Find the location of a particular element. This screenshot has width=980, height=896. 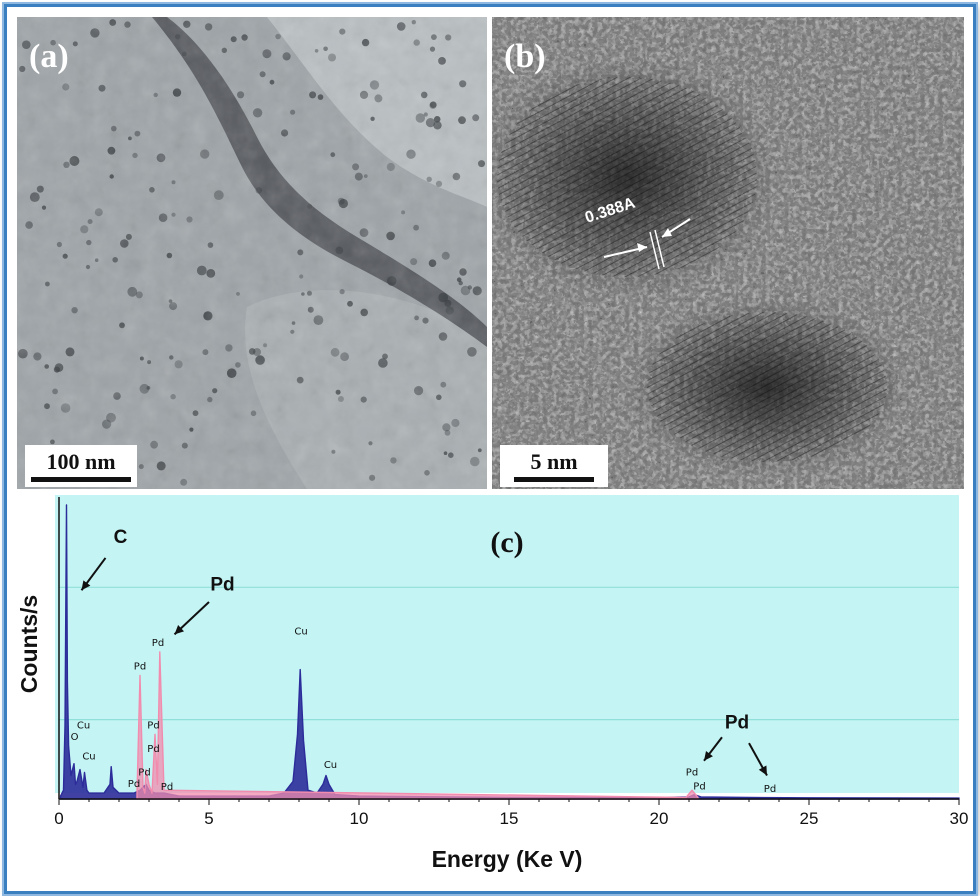

element-callout: C is located at coordinates (121, 537).